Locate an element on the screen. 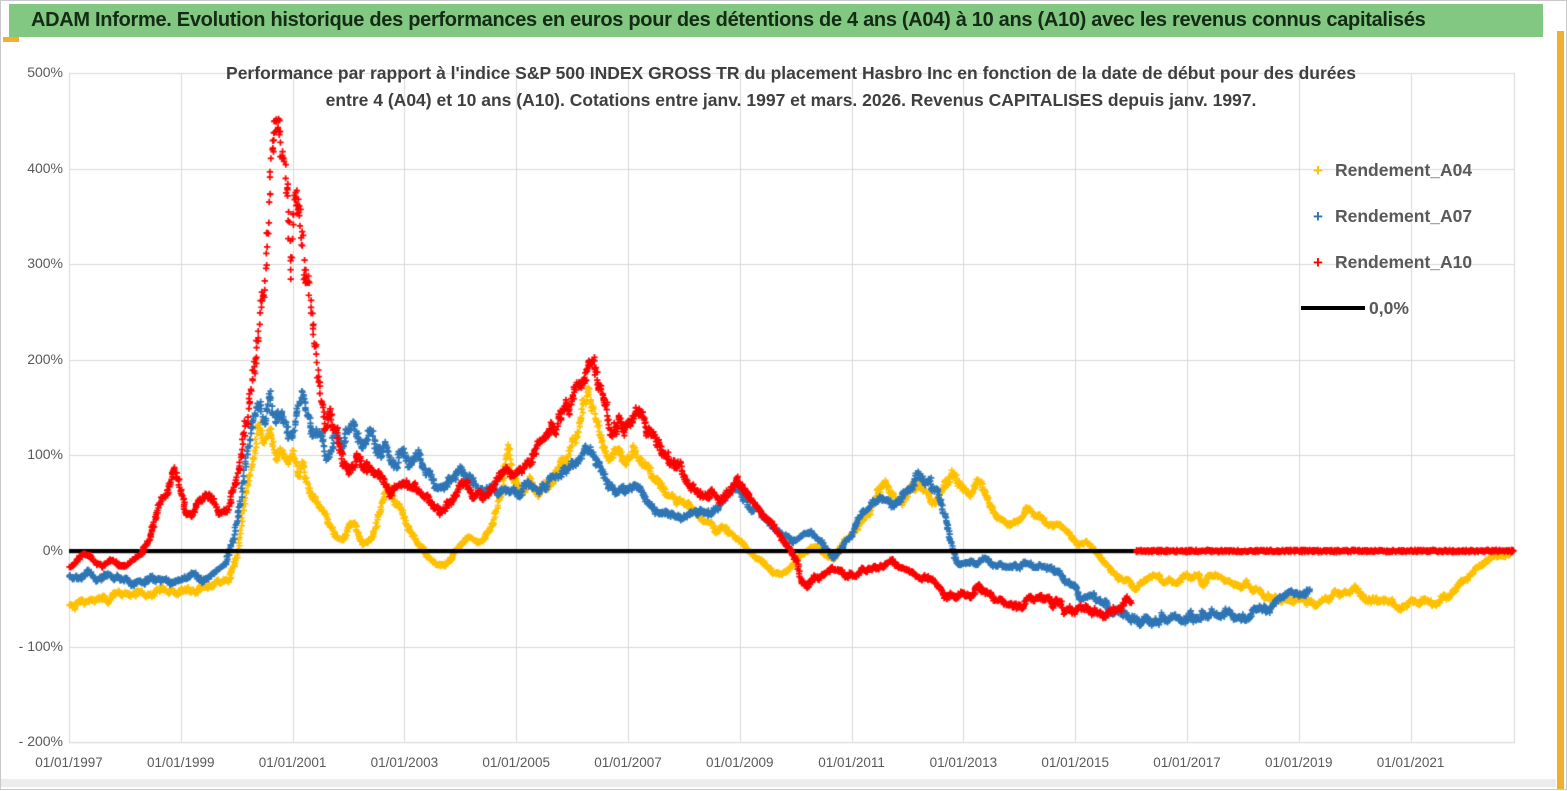 The image size is (1567, 791). legend-label: Rendement_A07 is located at coordinates (1404, 215).